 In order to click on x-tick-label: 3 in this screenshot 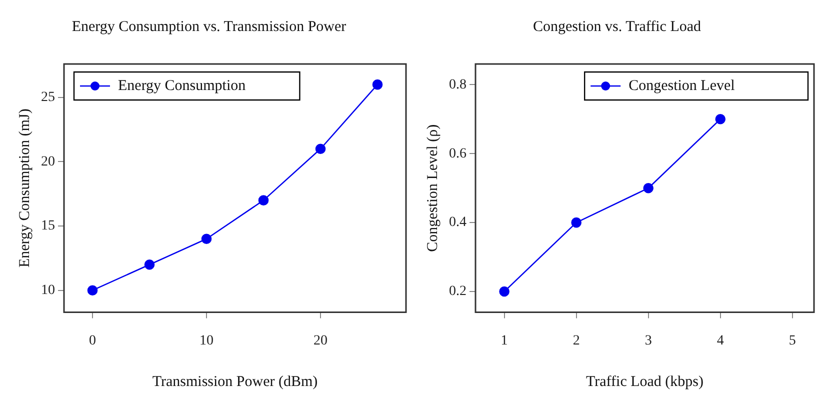, I will do `click(648, 340)`.